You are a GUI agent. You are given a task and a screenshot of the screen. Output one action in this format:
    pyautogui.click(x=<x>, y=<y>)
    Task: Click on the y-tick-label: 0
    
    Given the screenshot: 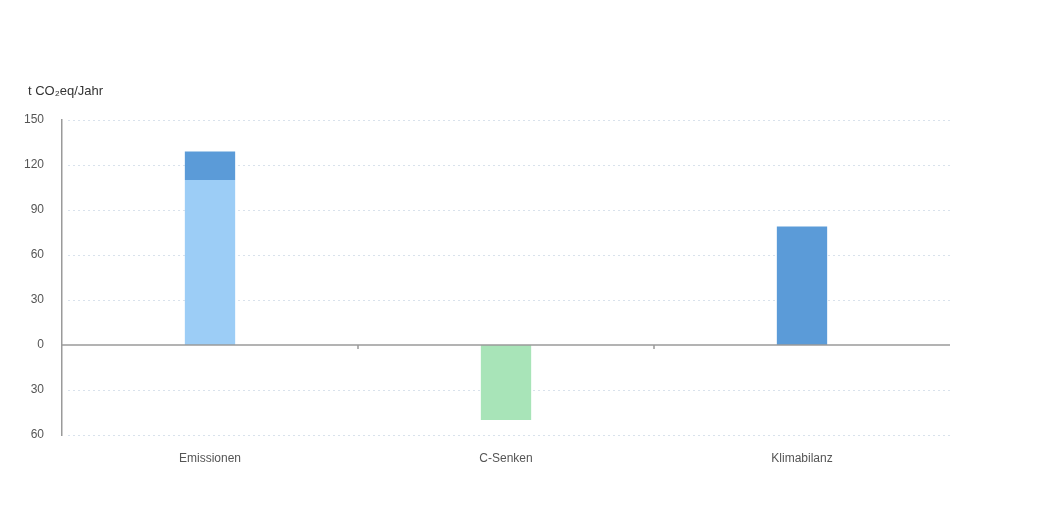 What is the action you would take?
    pyautogui.click(x=41, y=344)
    